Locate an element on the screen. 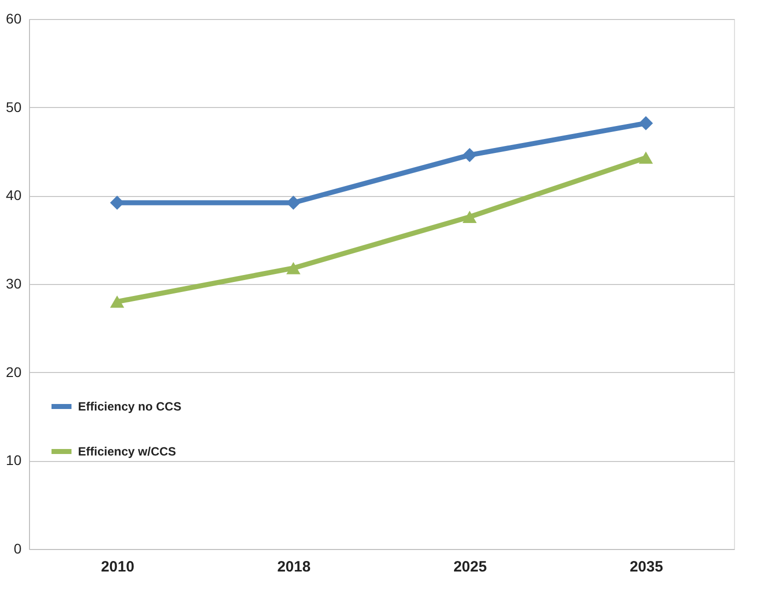  y-tick-label: 30 is located at coordinates (14, 284).